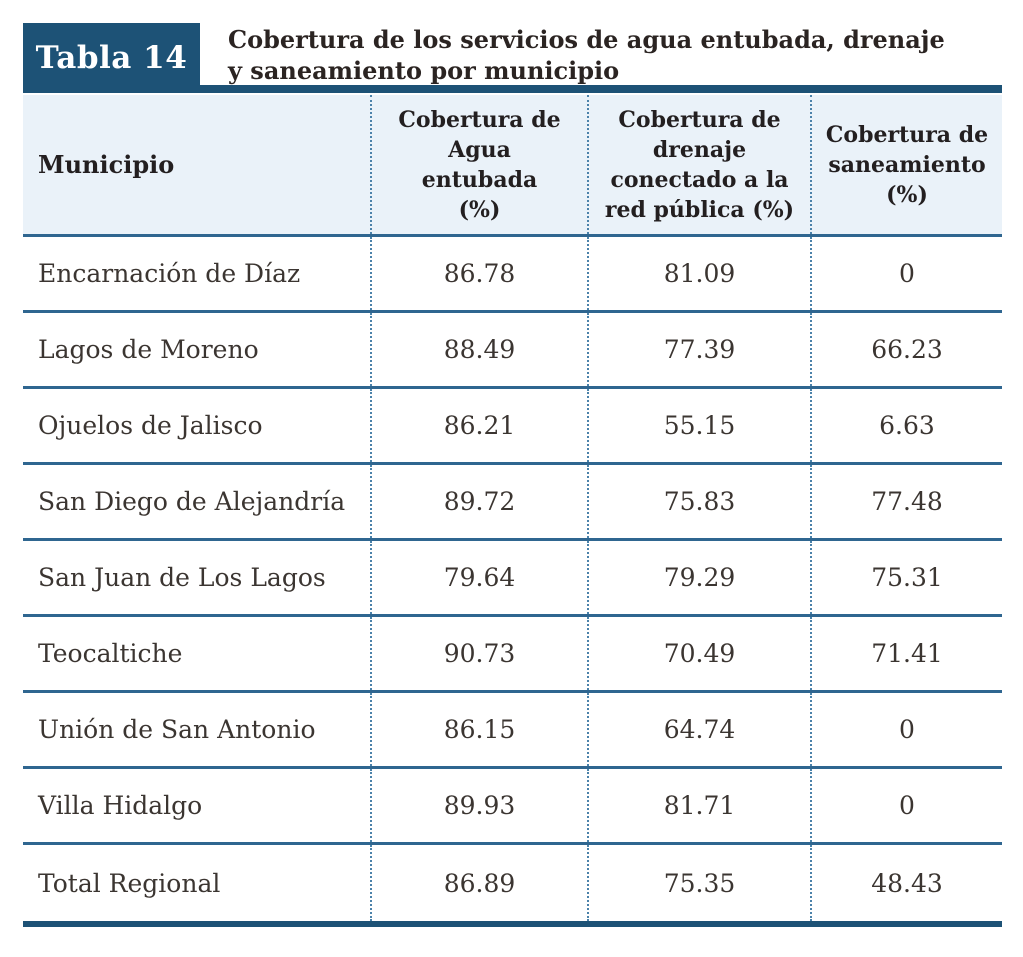  Describe the element at coordinates (698, 805) in the screenshot. I see `drenaje-cell: 81.71` at that location.